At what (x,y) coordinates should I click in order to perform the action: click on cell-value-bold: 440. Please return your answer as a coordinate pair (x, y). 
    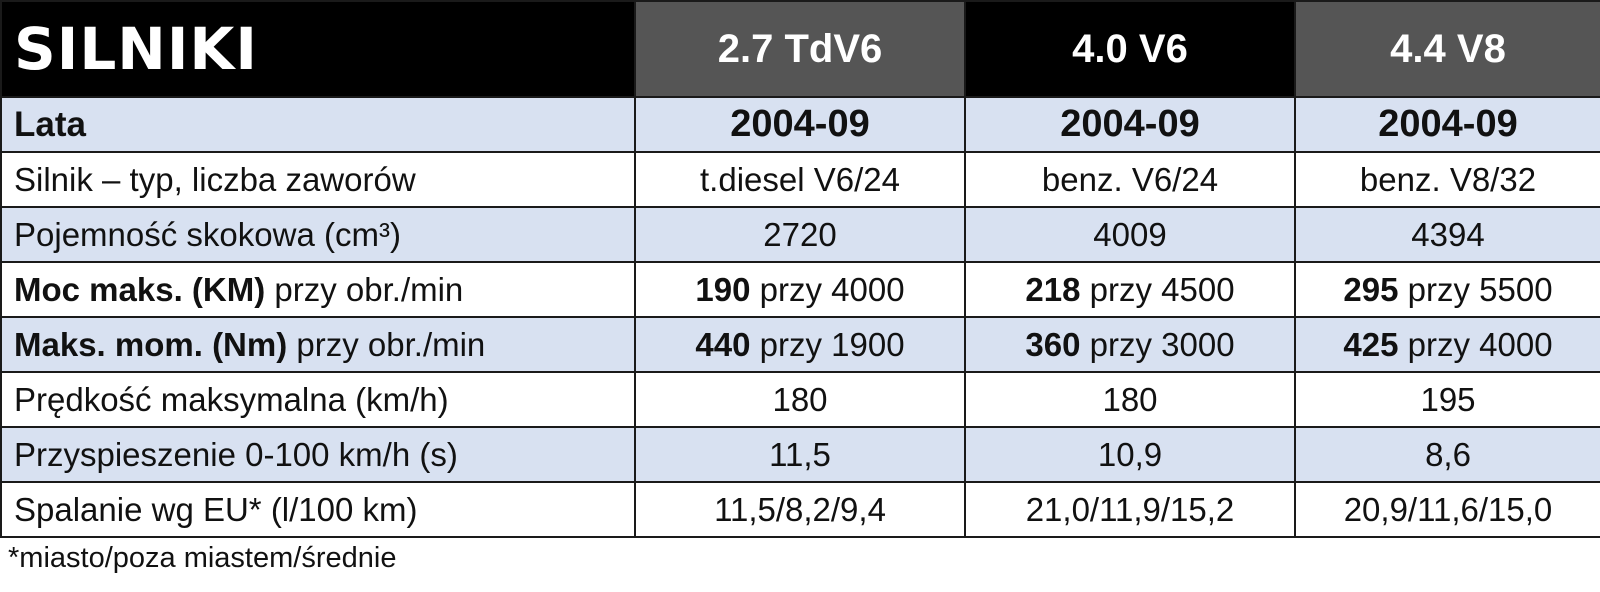
    Looking at the image, I should click on (723, 344).